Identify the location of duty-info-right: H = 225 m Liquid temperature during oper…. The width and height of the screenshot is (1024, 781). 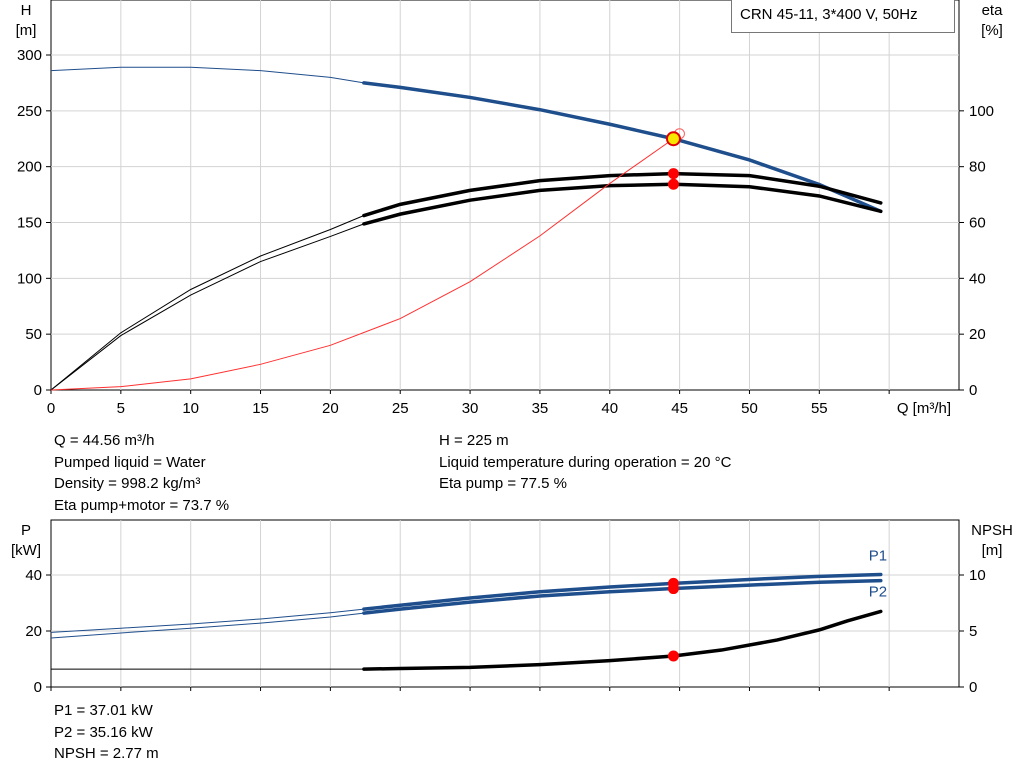
(585, 462).